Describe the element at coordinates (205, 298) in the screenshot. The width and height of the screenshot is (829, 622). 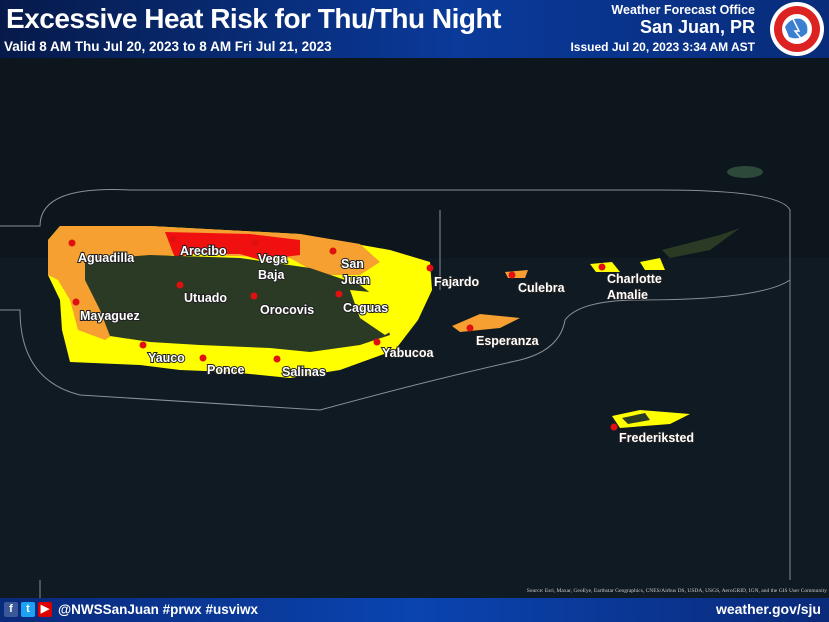
I see `city-label: Utuado` at that location.